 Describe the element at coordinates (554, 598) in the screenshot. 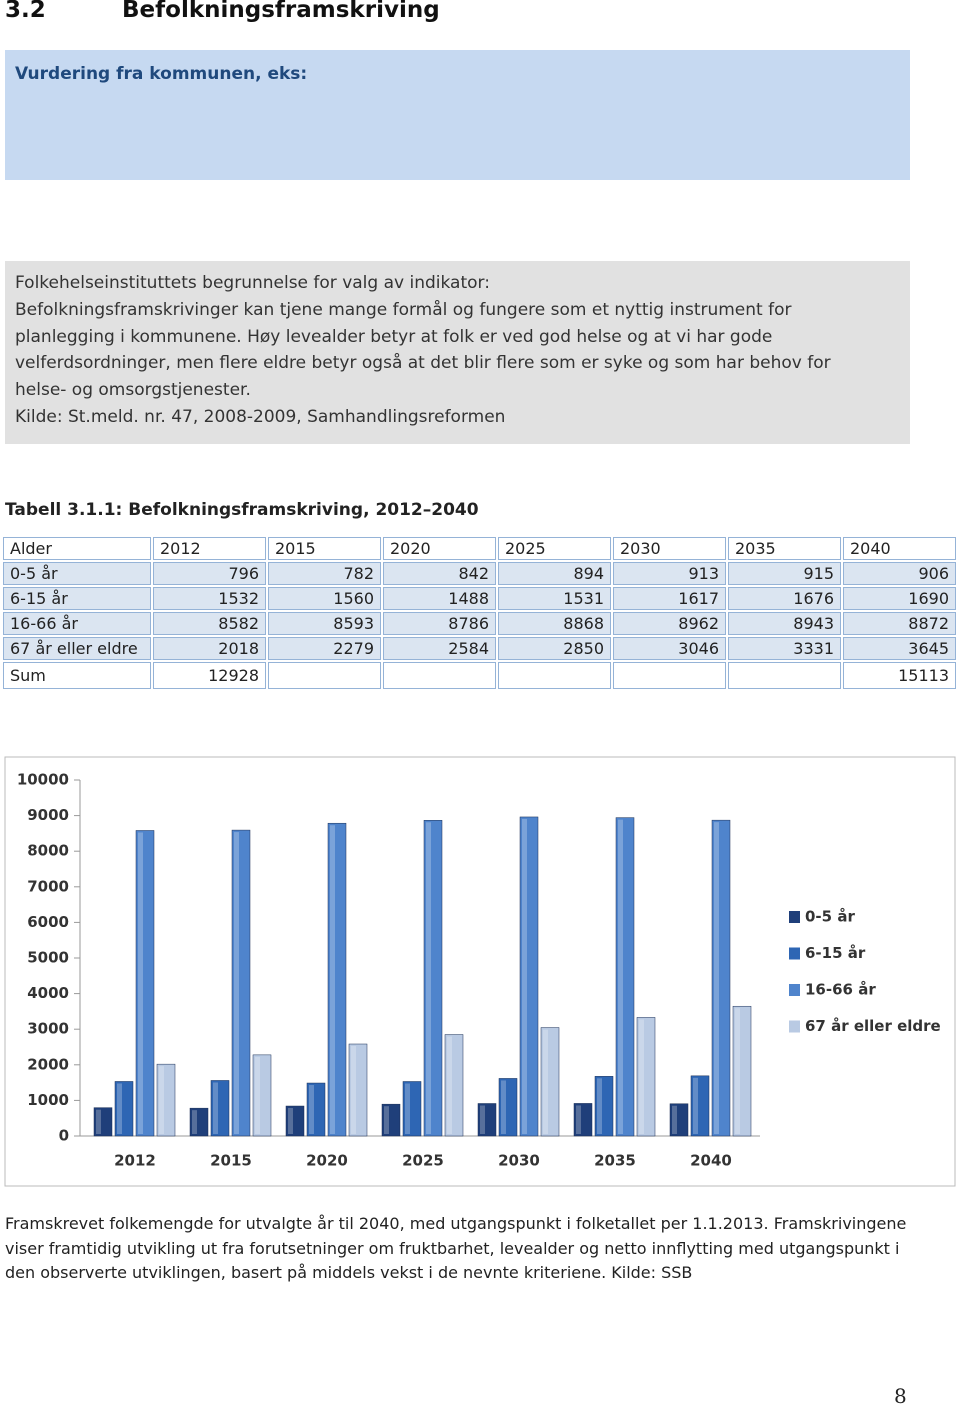

I see `table-cell: 1531` at that location.